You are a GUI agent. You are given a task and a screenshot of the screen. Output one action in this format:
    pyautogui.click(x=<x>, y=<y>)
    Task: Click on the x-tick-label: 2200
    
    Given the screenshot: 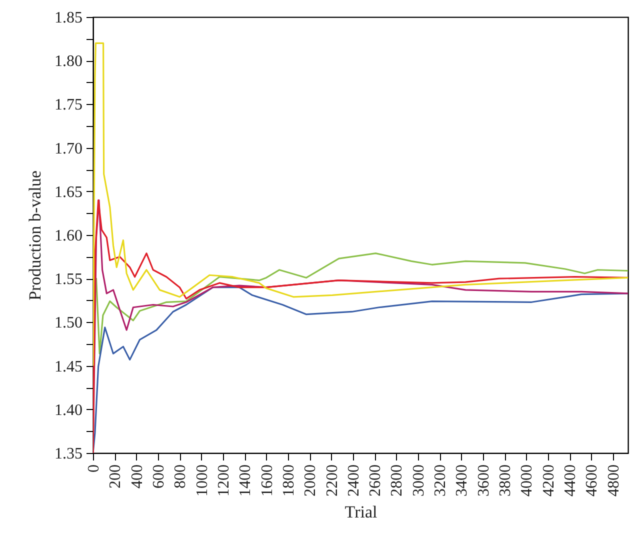 What is the action you would take?
    pyautogui.click(x=332, y=480)
    